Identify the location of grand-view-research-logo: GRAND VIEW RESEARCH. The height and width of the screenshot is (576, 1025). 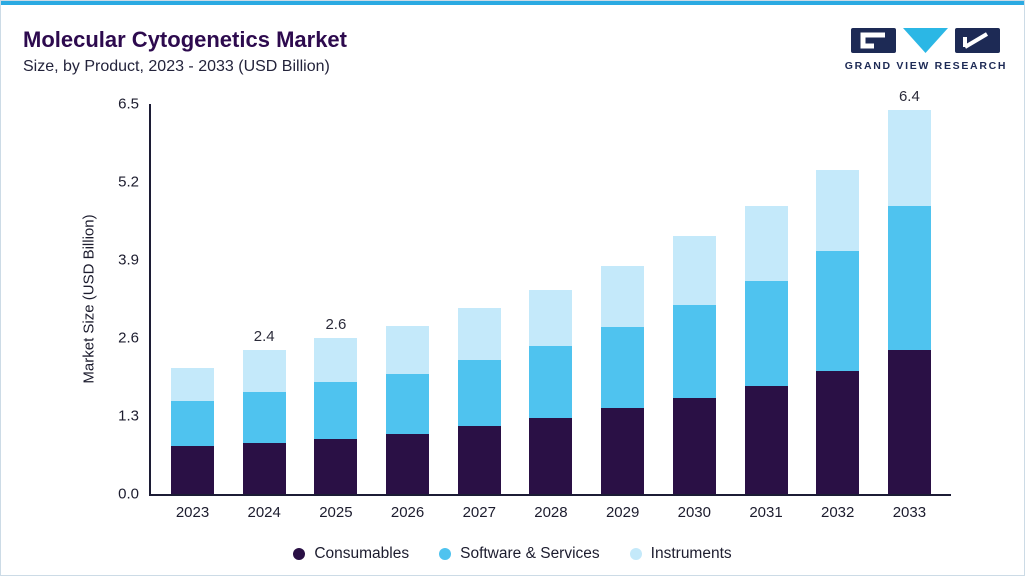
(925, 49).